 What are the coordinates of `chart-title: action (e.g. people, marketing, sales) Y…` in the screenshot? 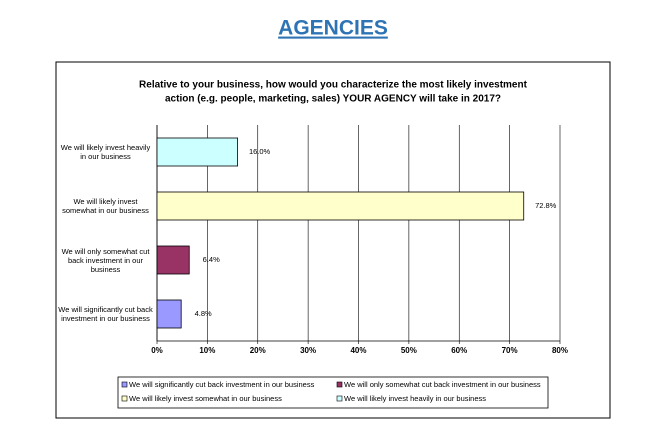 It's located at (333, 99).